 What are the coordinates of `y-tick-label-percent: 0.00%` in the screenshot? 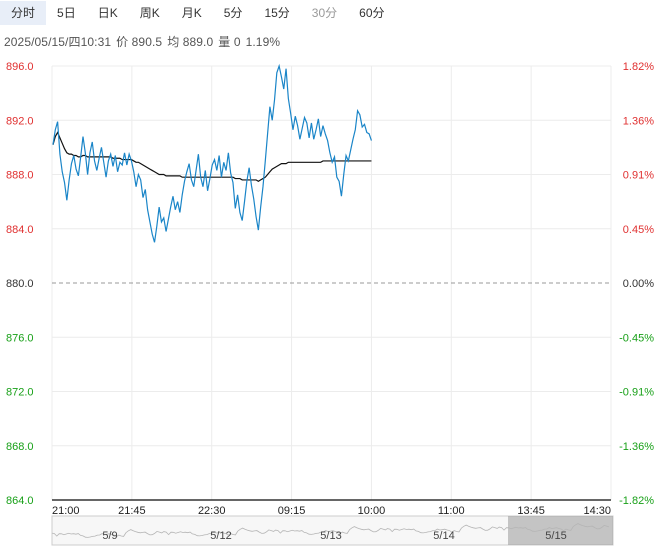 It's located at (638, 284).